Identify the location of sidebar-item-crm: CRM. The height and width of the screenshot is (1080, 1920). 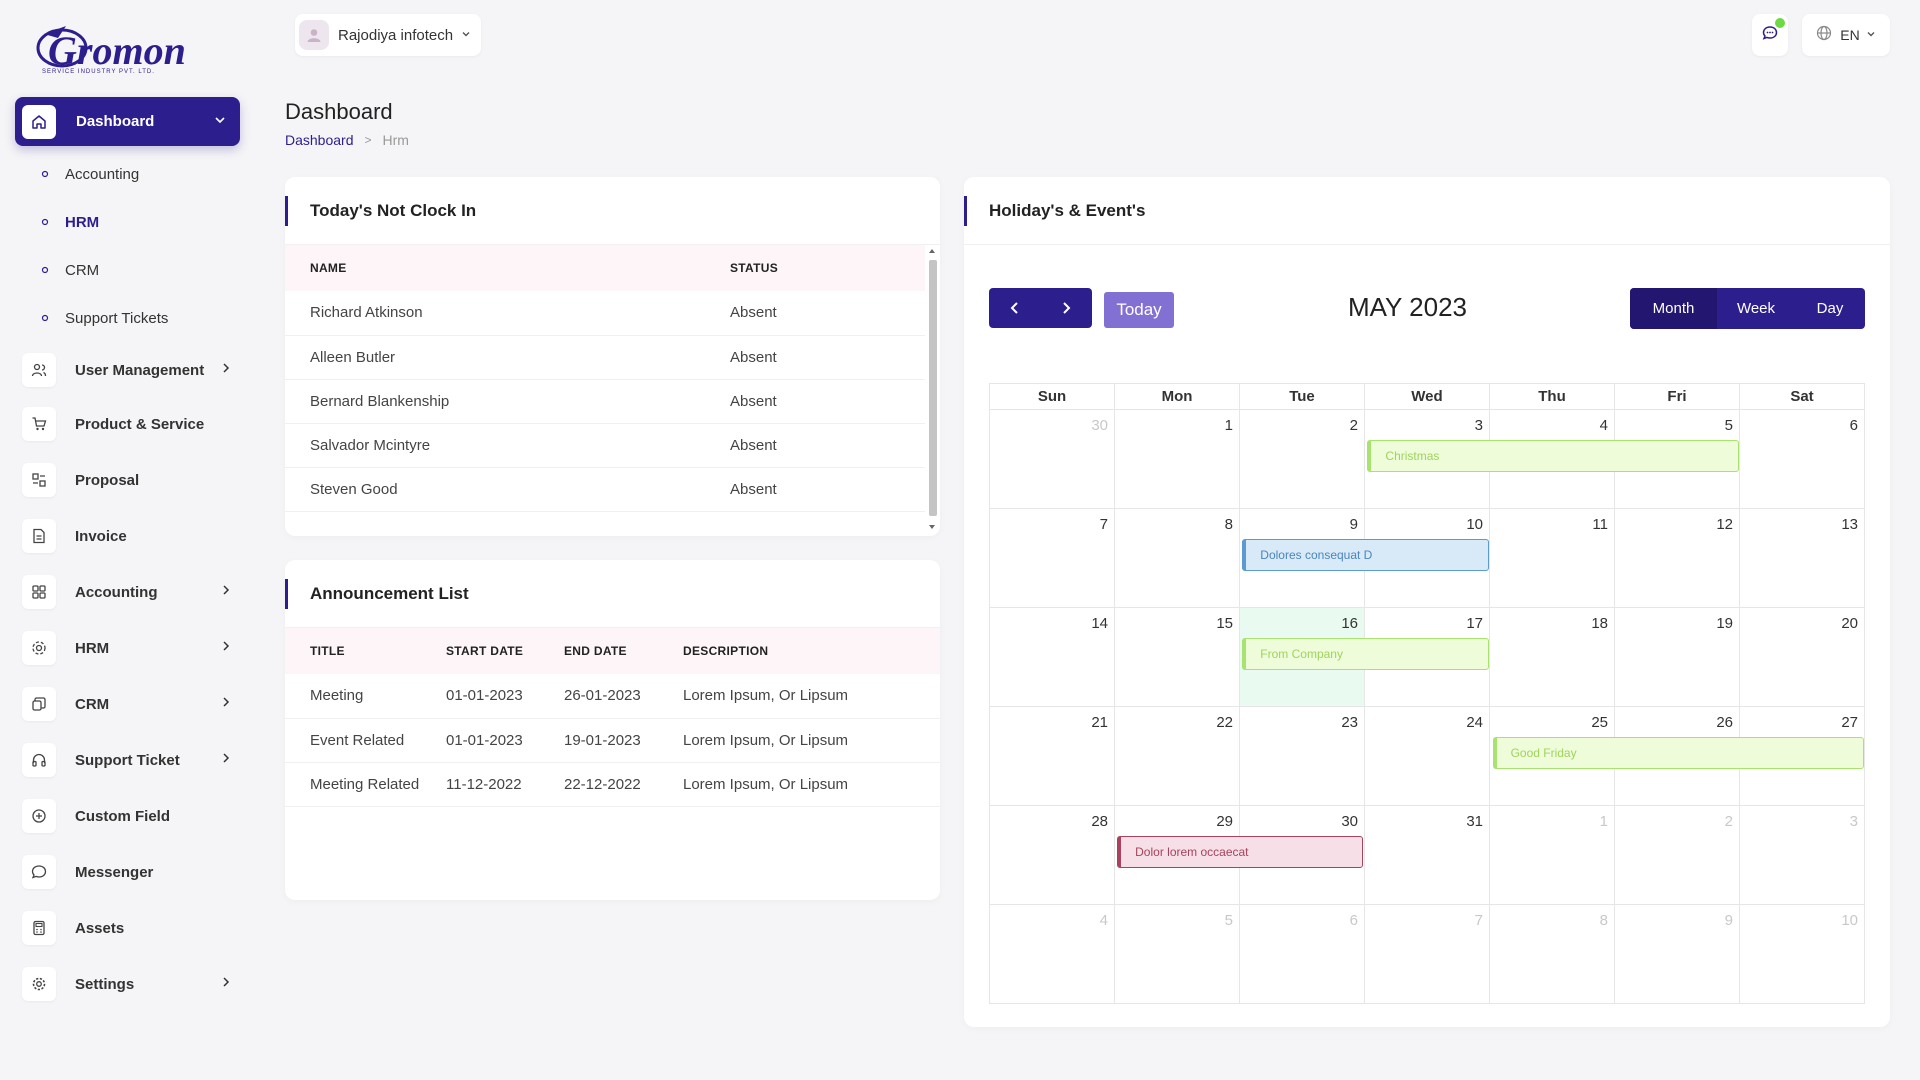
(127, 704).